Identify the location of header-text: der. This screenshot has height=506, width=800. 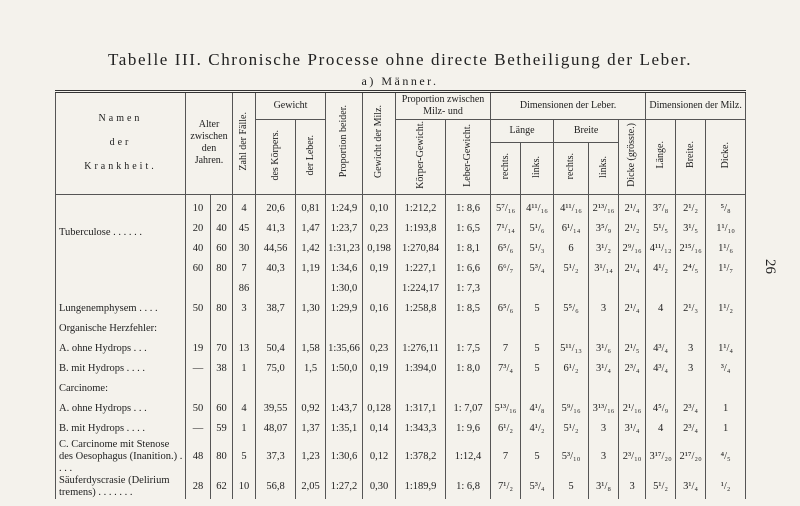
(120, 143).